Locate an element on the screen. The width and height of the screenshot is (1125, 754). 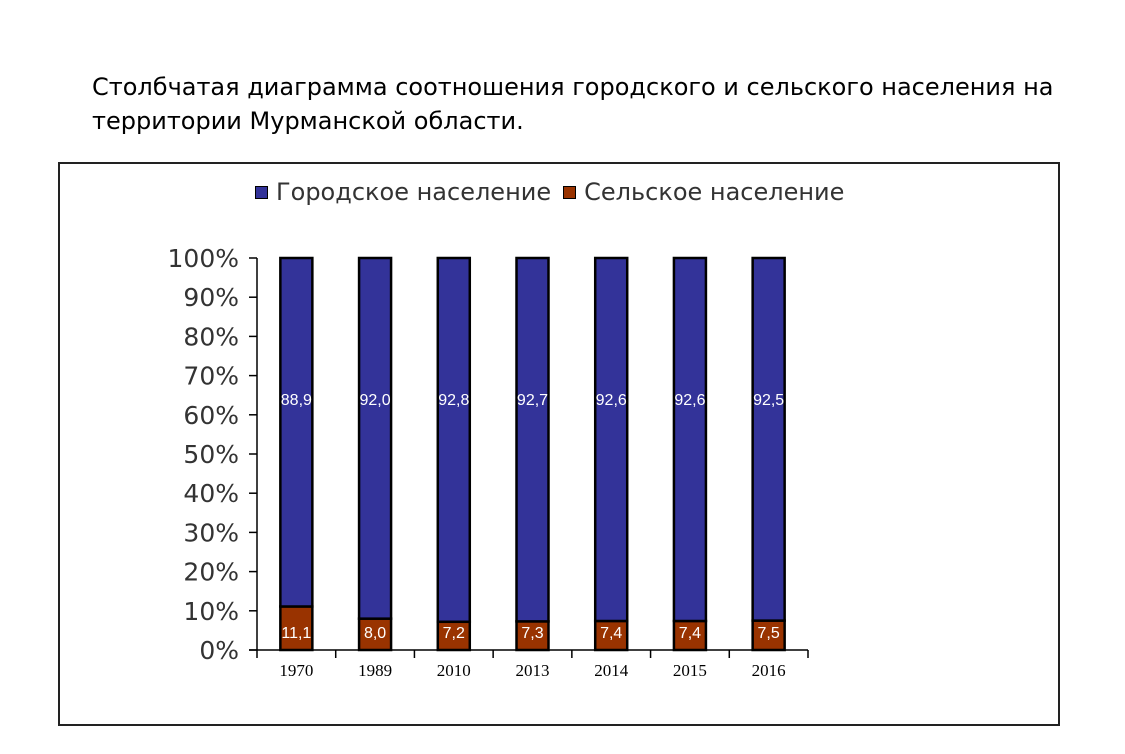
y-tick-label: 70% is located at coordinates (211, 376).